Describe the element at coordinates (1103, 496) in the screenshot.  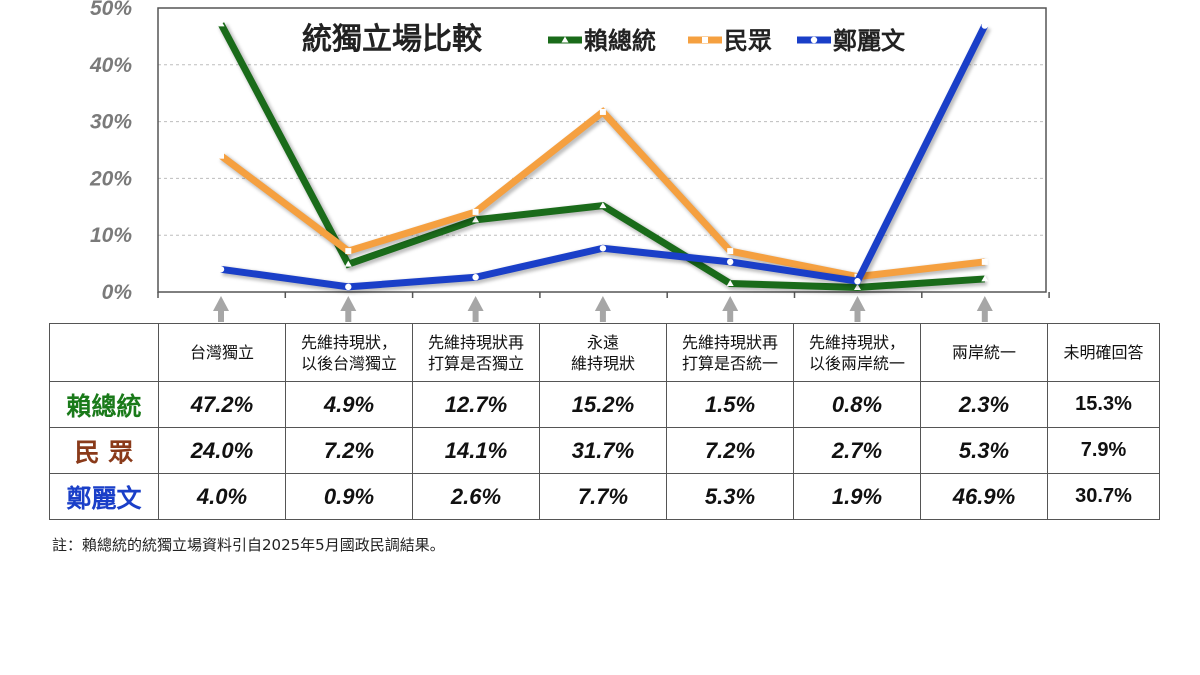
I see `value-cell: 30.7%` at that location.